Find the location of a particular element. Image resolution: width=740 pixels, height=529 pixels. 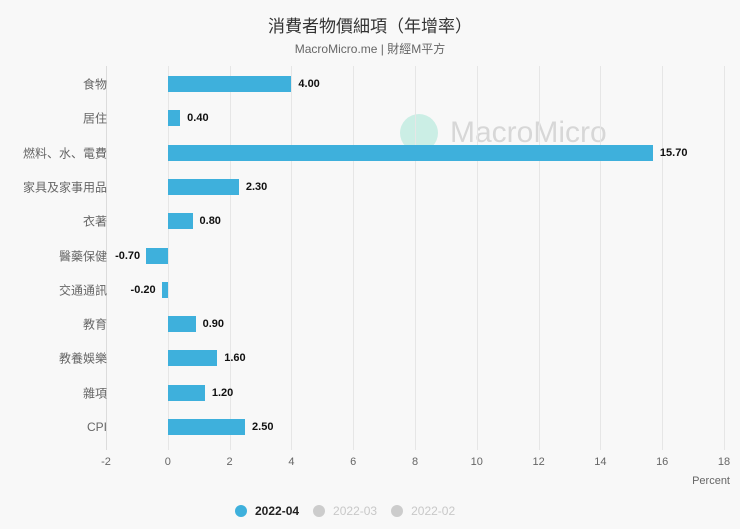

data-label: 0.90 is located at coordinates (213, 324).